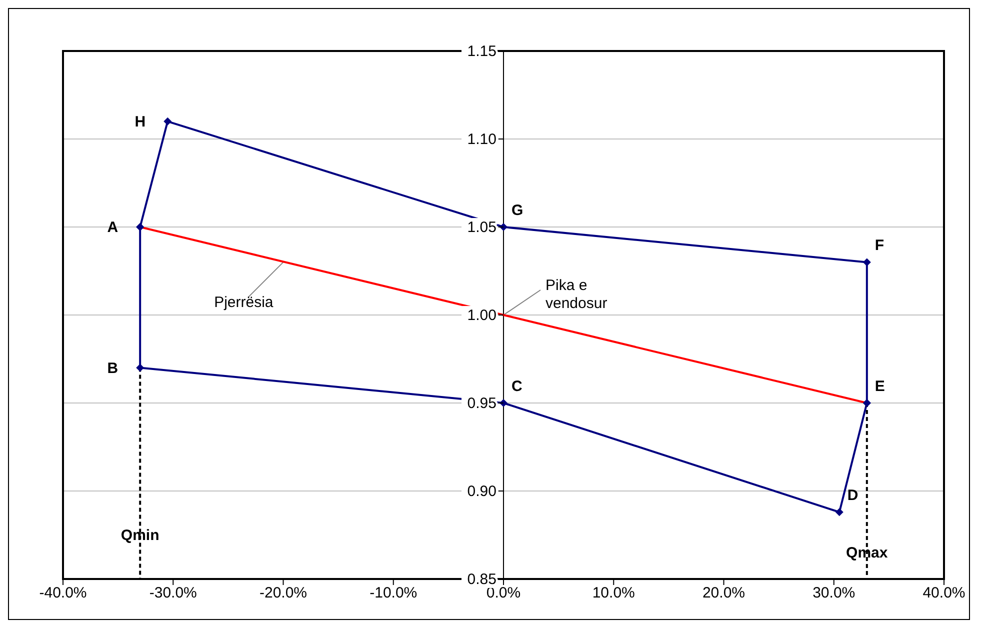 Image resolution: width=984 pixels, height=637 pixels. What do you see at coordinates (481, 139) in the screenshot?
I see `y-tick-label: 1.10` at bounding box center [481, 139].